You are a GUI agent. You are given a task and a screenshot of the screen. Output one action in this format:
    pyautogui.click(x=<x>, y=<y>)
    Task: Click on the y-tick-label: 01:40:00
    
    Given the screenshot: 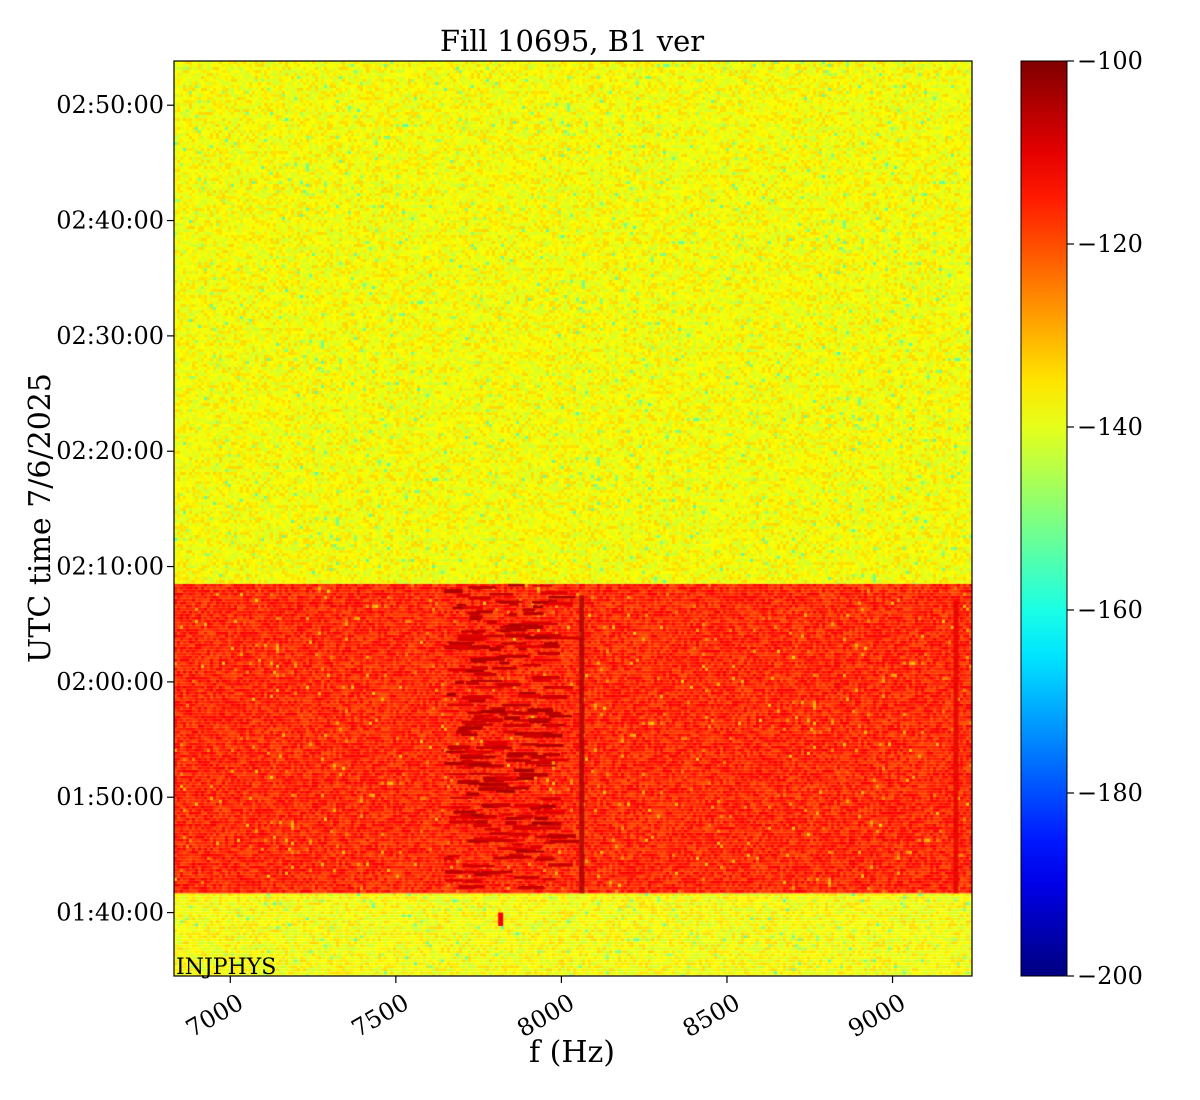 What is the action you would take?
    pyautogui.click(x=110, y=913)
    